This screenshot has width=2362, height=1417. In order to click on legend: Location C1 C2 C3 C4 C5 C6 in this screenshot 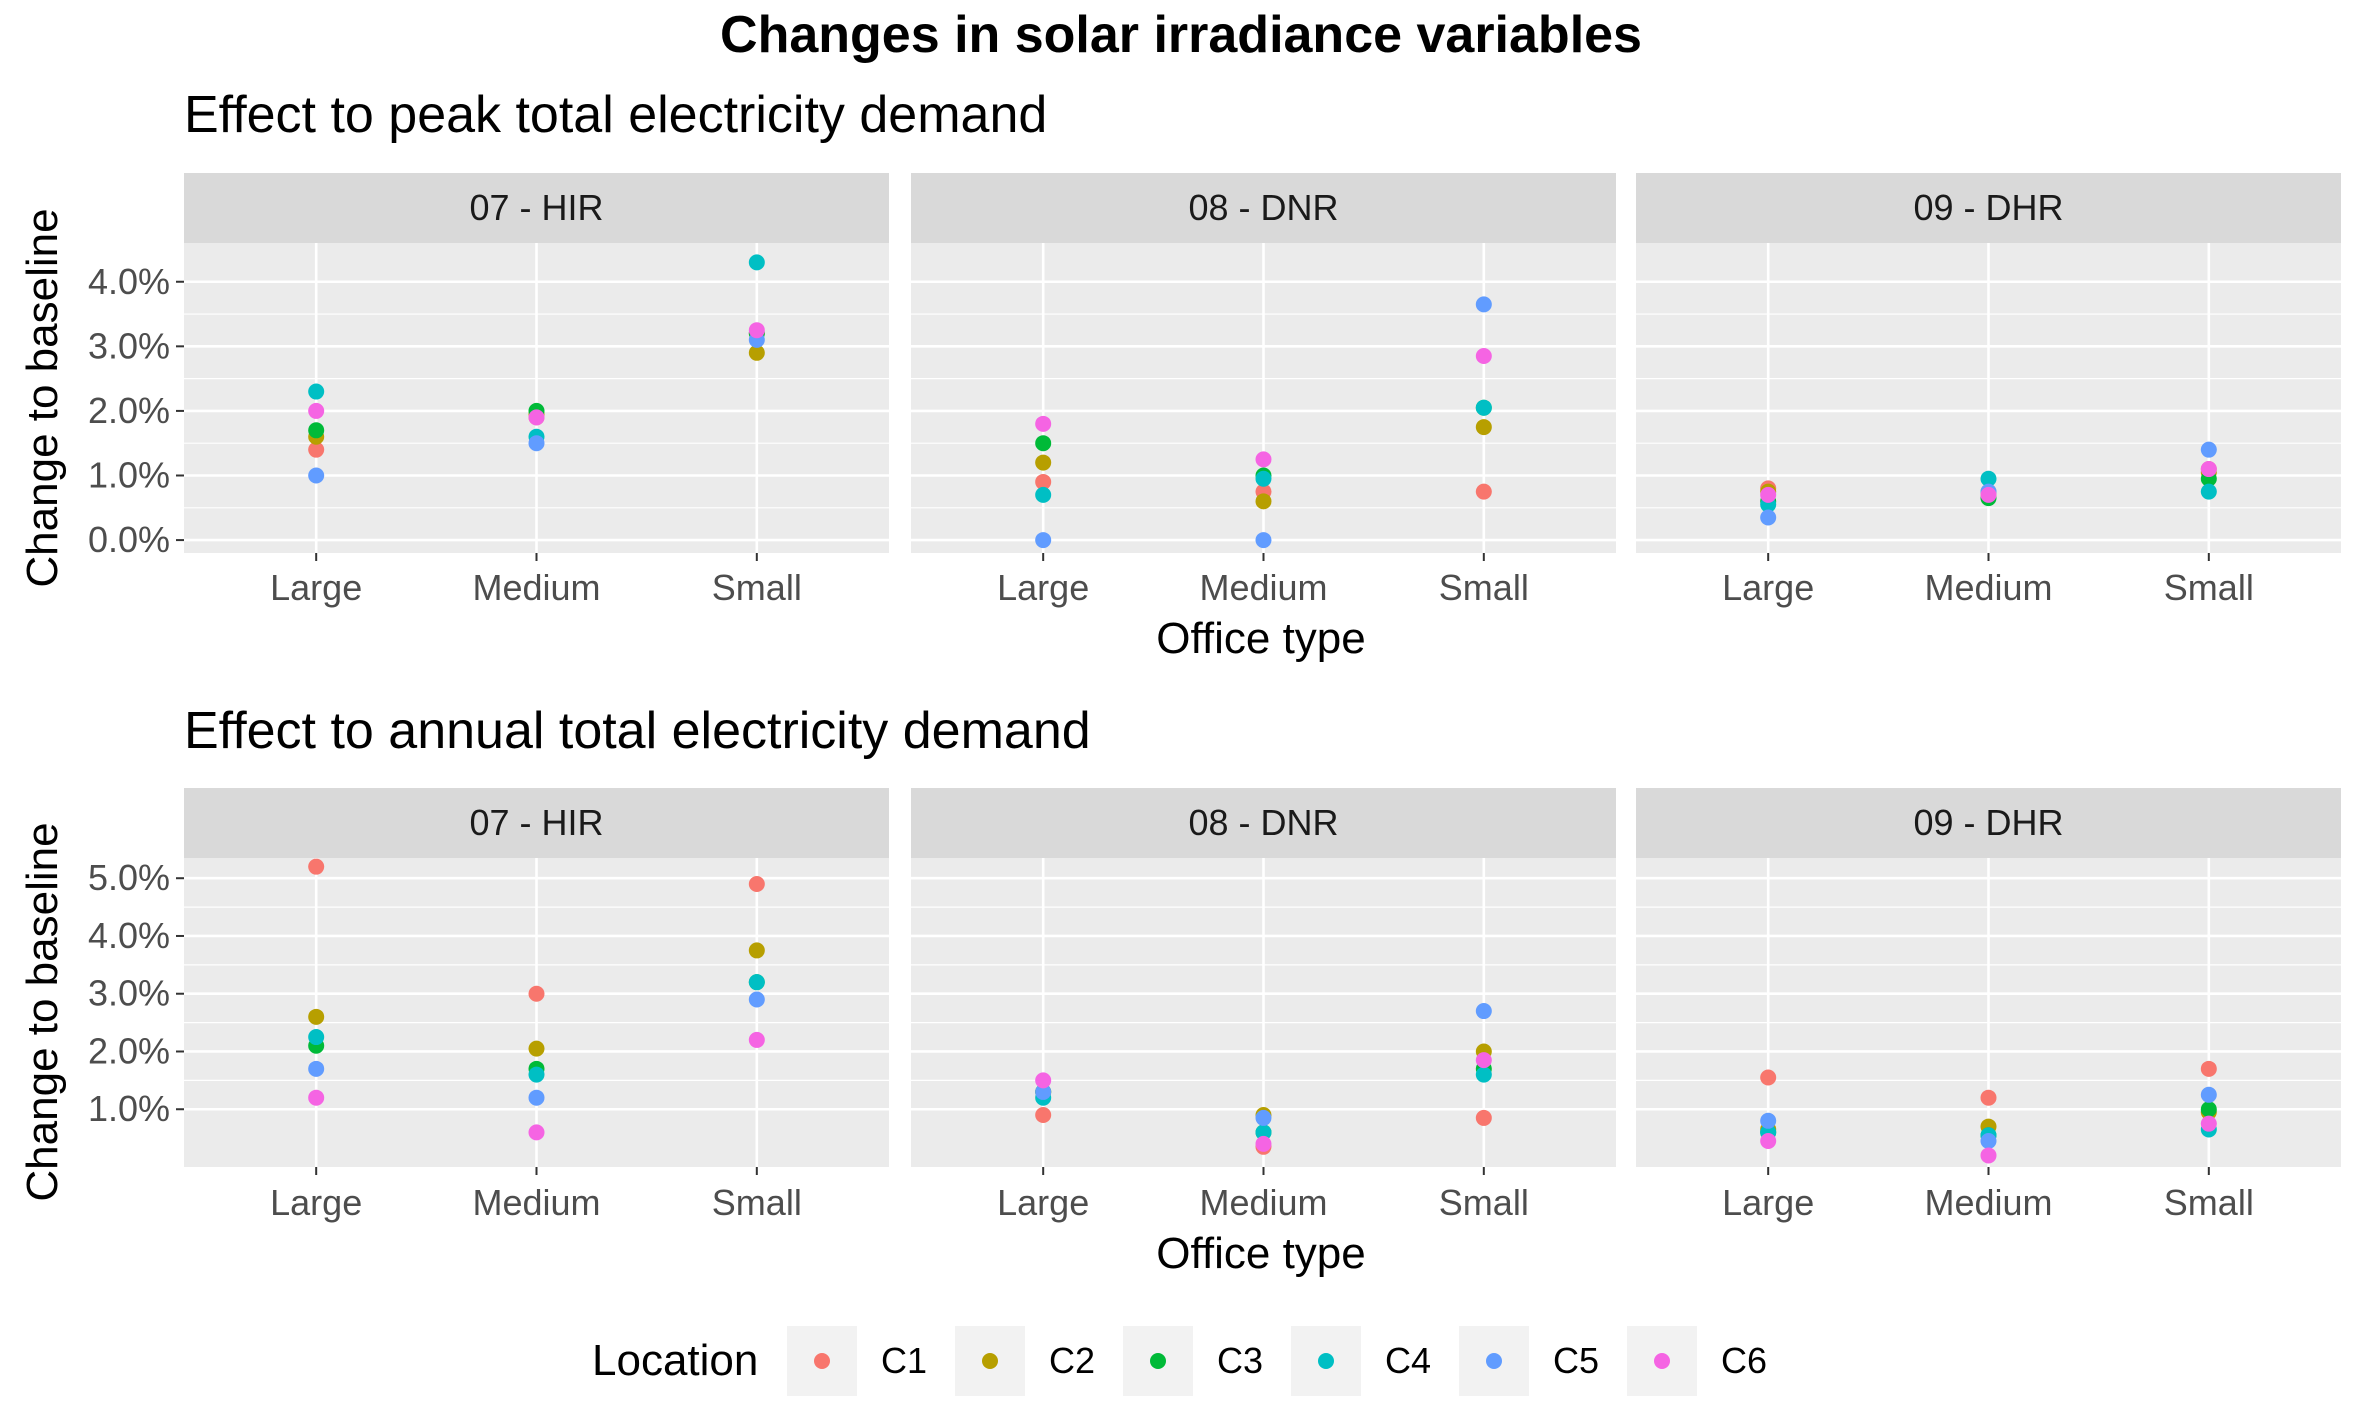, I will do `click(1179, 1361)`.